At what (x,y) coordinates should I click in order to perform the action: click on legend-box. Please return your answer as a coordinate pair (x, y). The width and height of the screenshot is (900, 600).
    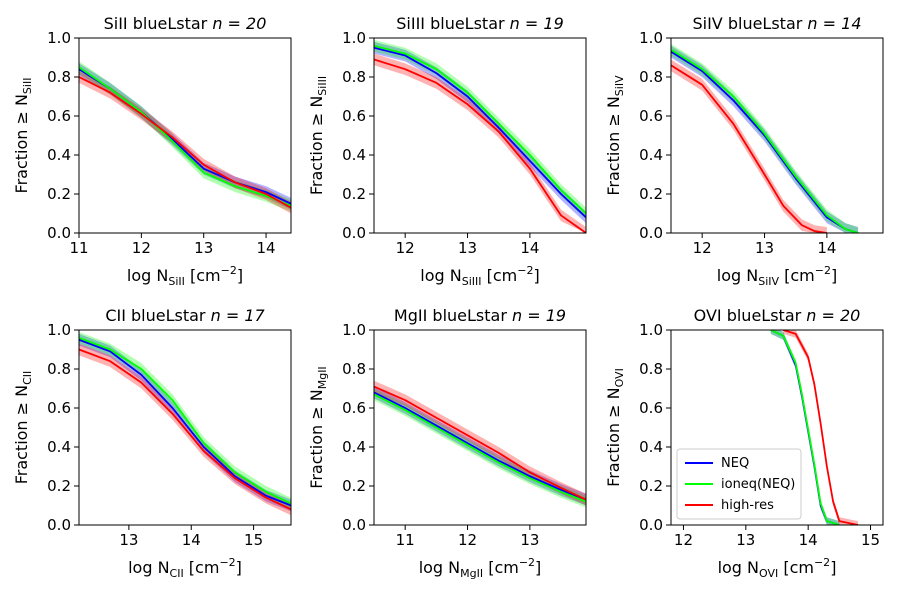
    Looking at the image, I should click on (739, 484).